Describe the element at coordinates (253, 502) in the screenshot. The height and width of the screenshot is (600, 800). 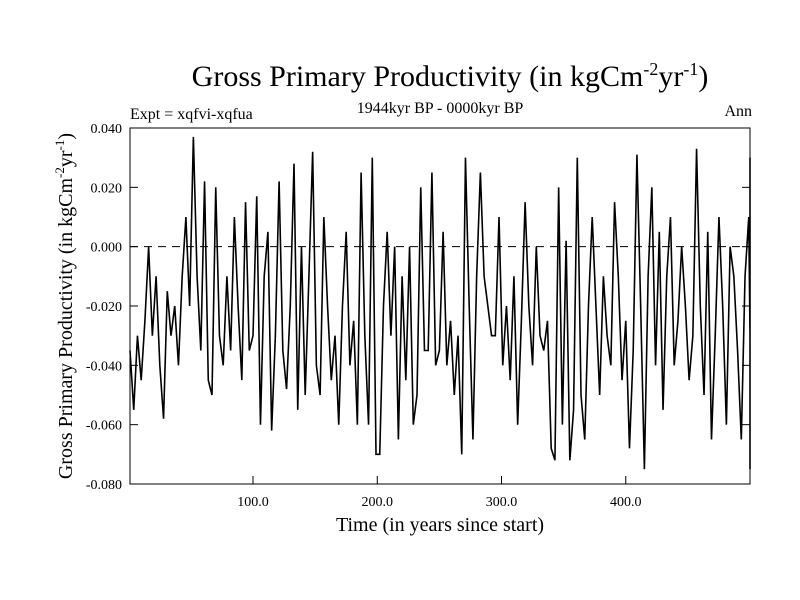
I see `x-tick-label: 100.0` at that location.